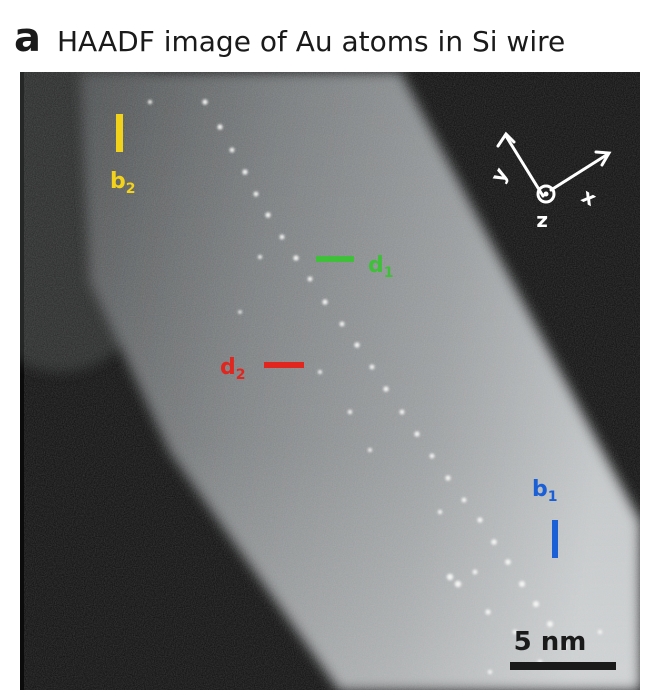  Describe the element at coordinates (506, 139) in the screenshot. I see `y-arrowhead` at that location.